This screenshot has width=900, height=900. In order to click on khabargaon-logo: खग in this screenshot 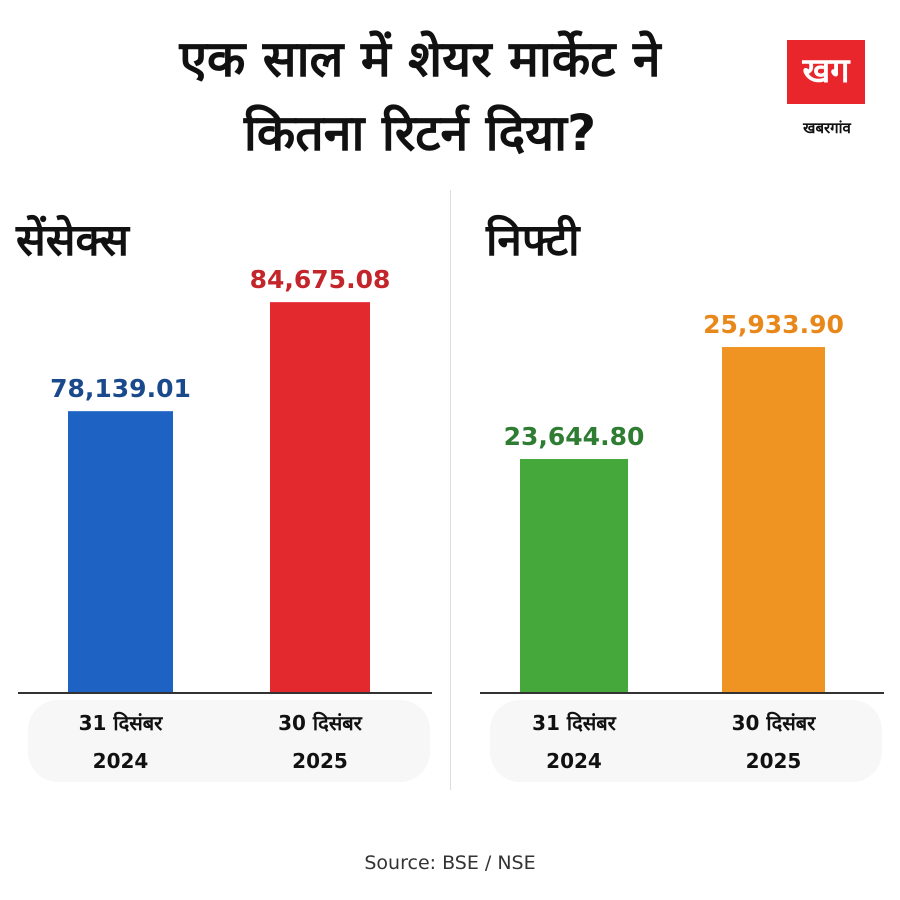, I will do `click(826, 72)`.